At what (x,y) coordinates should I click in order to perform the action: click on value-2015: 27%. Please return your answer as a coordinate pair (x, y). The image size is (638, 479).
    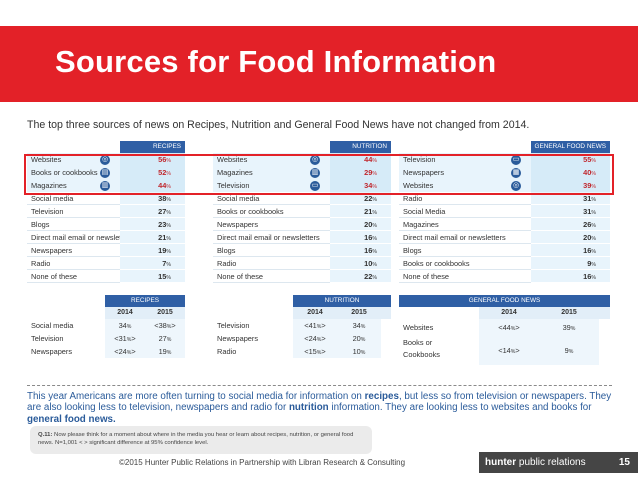
    Looking at the image, I should click on (165, 338).